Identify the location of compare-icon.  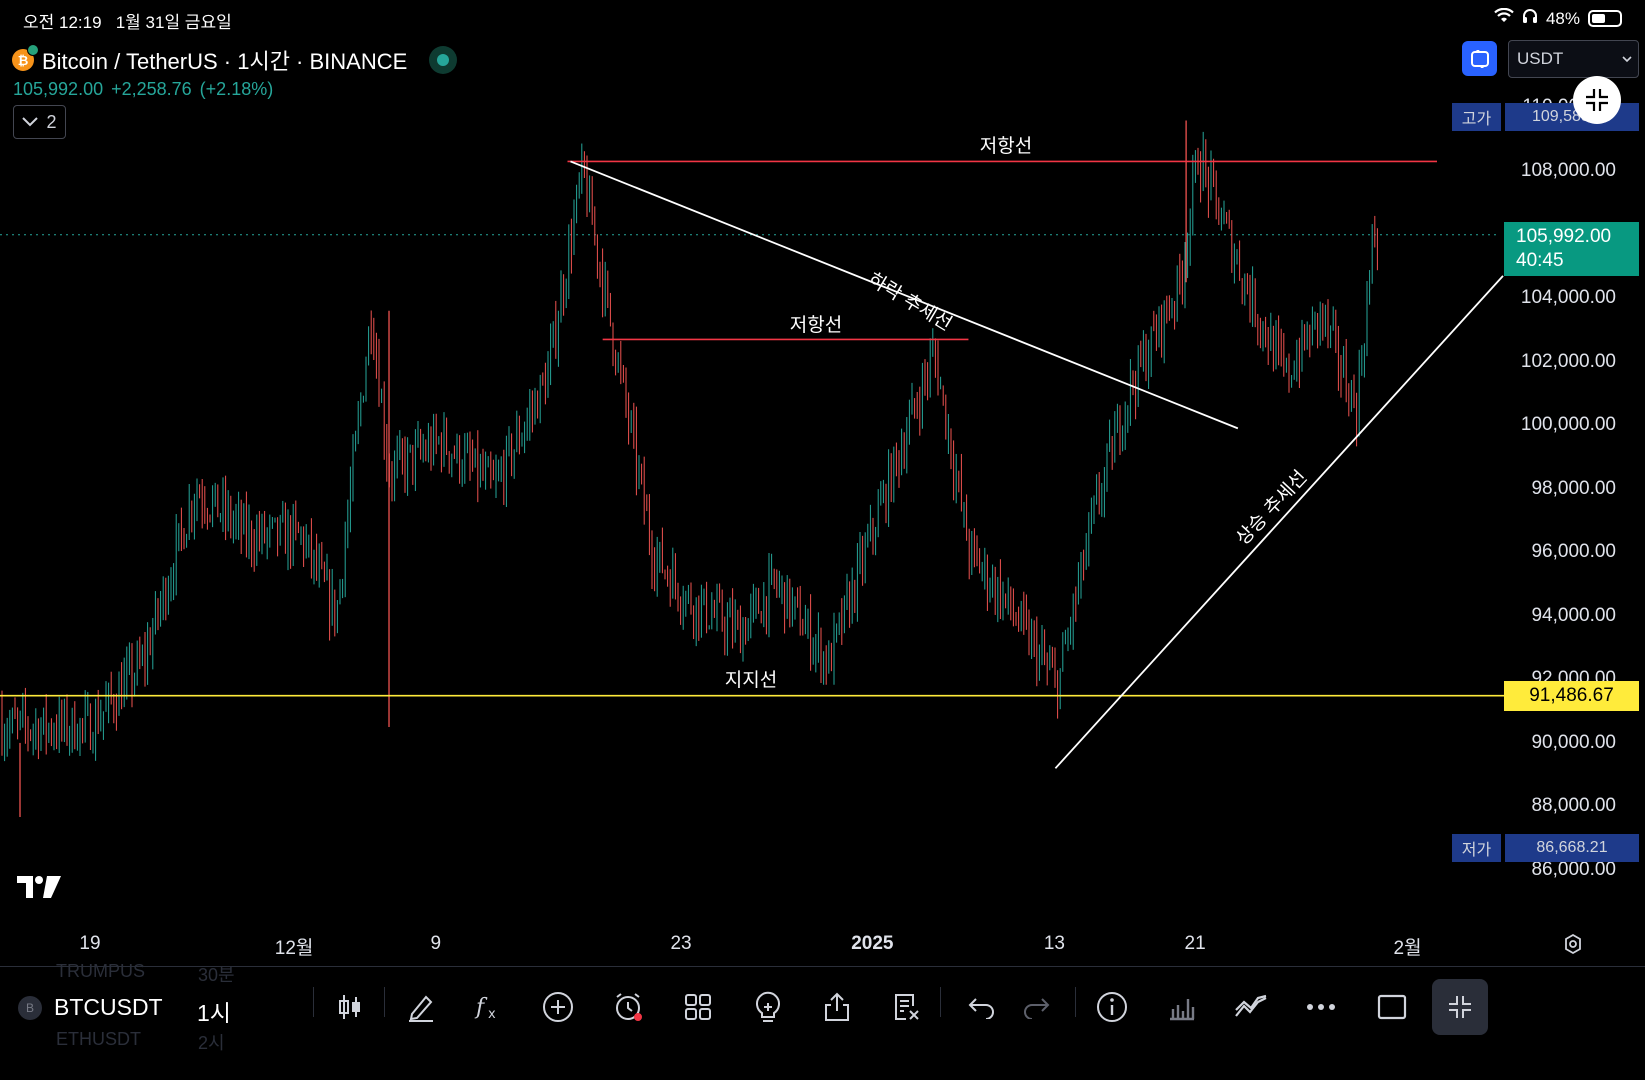
(1251, 1005).